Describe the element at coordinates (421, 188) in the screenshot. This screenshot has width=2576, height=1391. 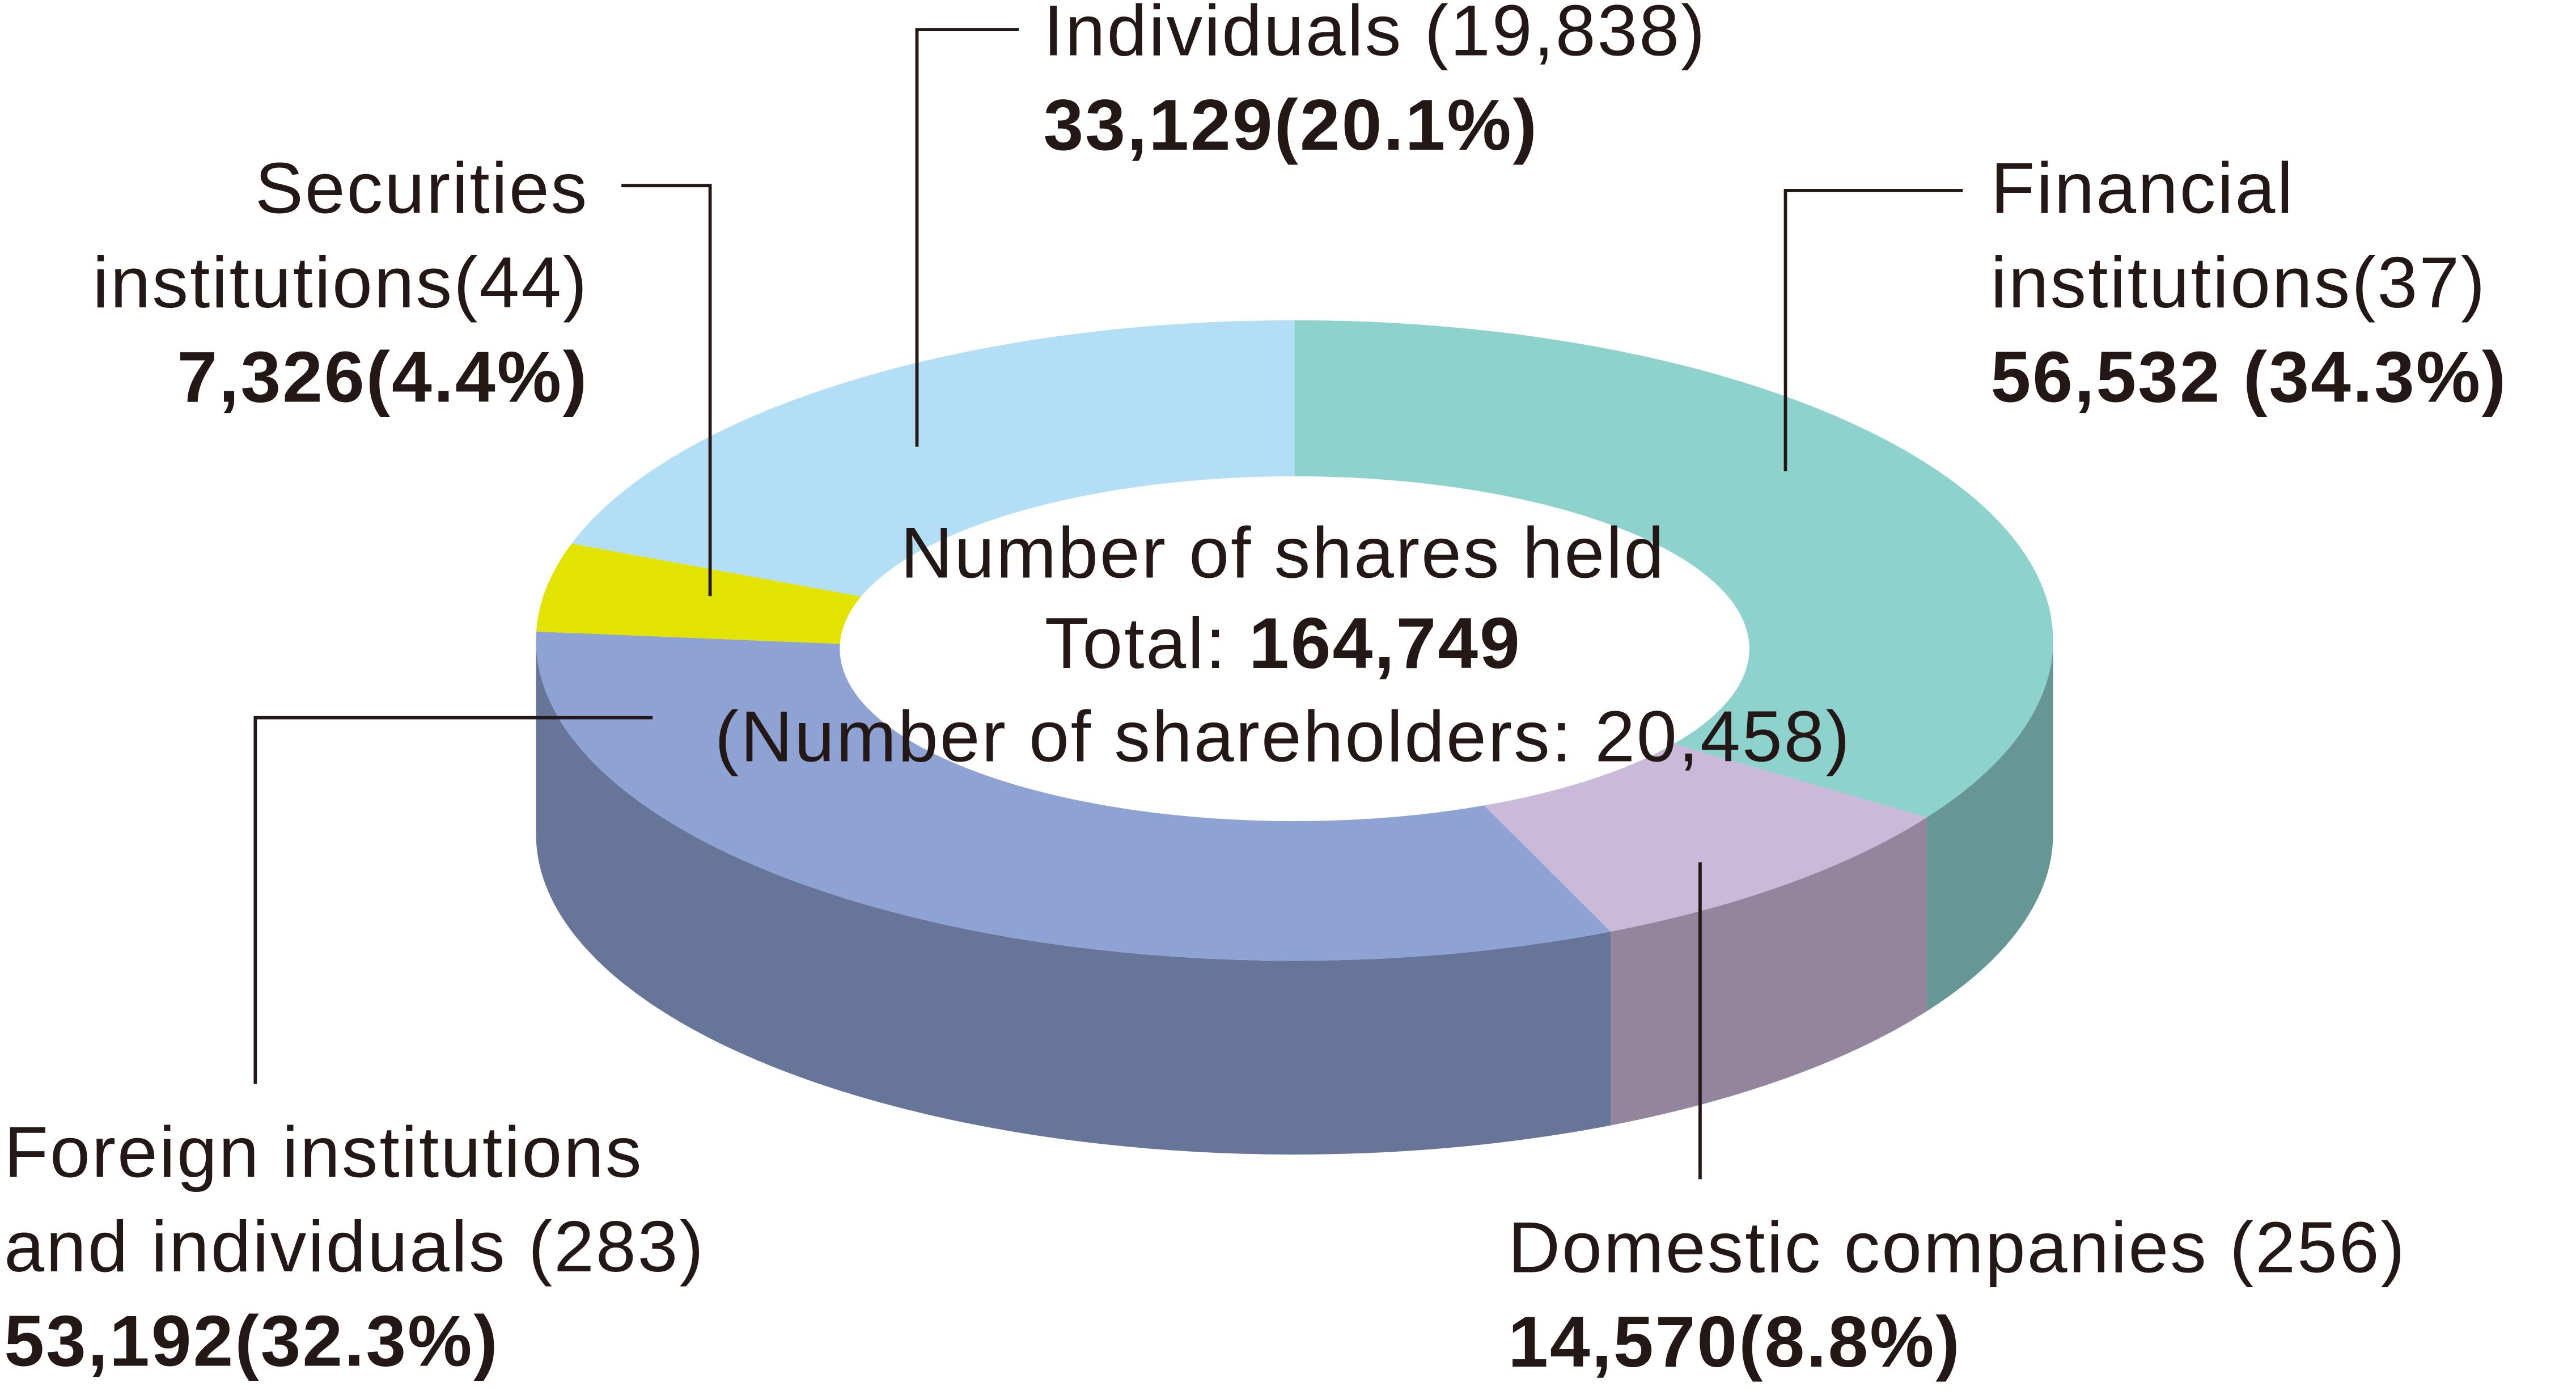
I see `category-label: Securities` at that location.